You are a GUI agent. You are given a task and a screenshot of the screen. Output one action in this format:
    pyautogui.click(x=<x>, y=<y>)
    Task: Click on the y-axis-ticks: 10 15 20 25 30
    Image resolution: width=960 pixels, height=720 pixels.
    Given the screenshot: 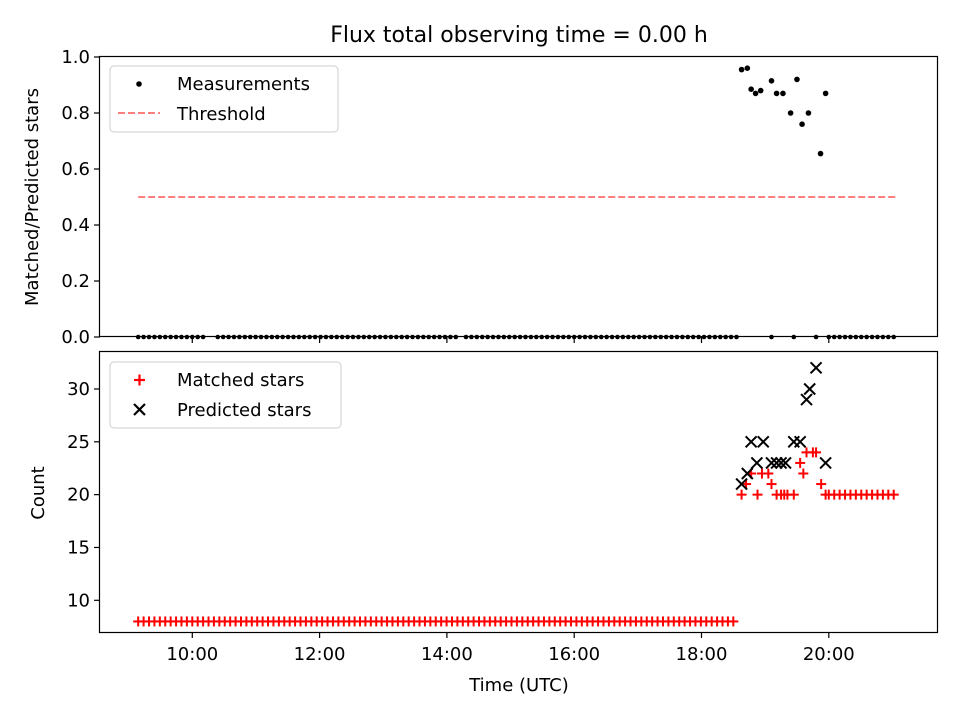 What is the action you would take?
    pyautogui.click(x=83, y=495)
    